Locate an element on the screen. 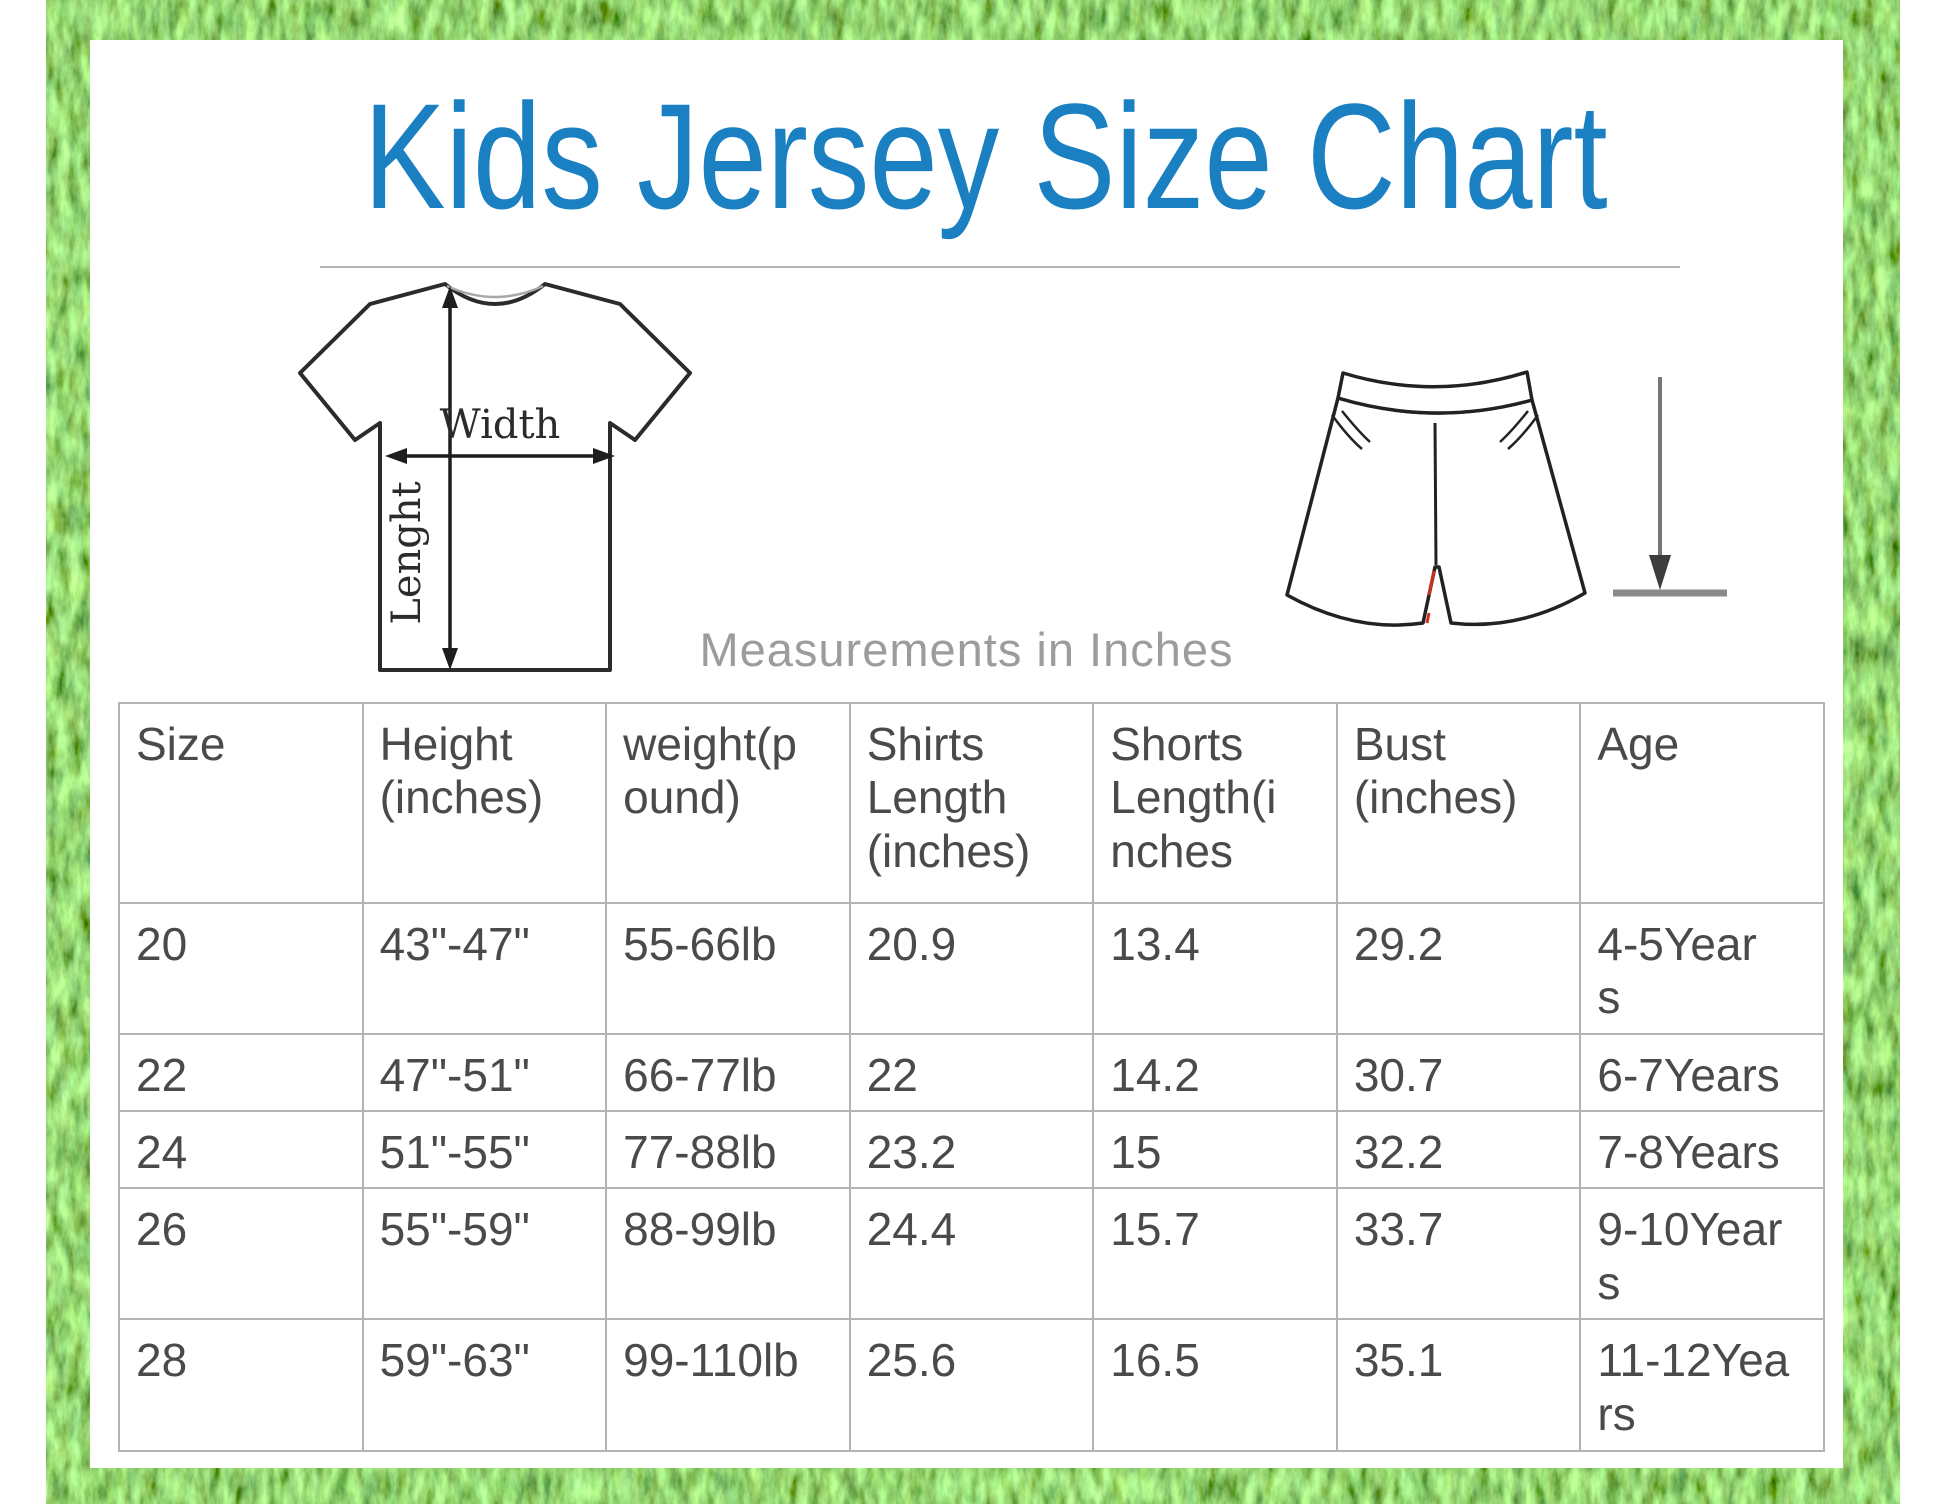 This screenshot has height=1504, width=1946. column-header: Size is located at coordinates (241, 803).